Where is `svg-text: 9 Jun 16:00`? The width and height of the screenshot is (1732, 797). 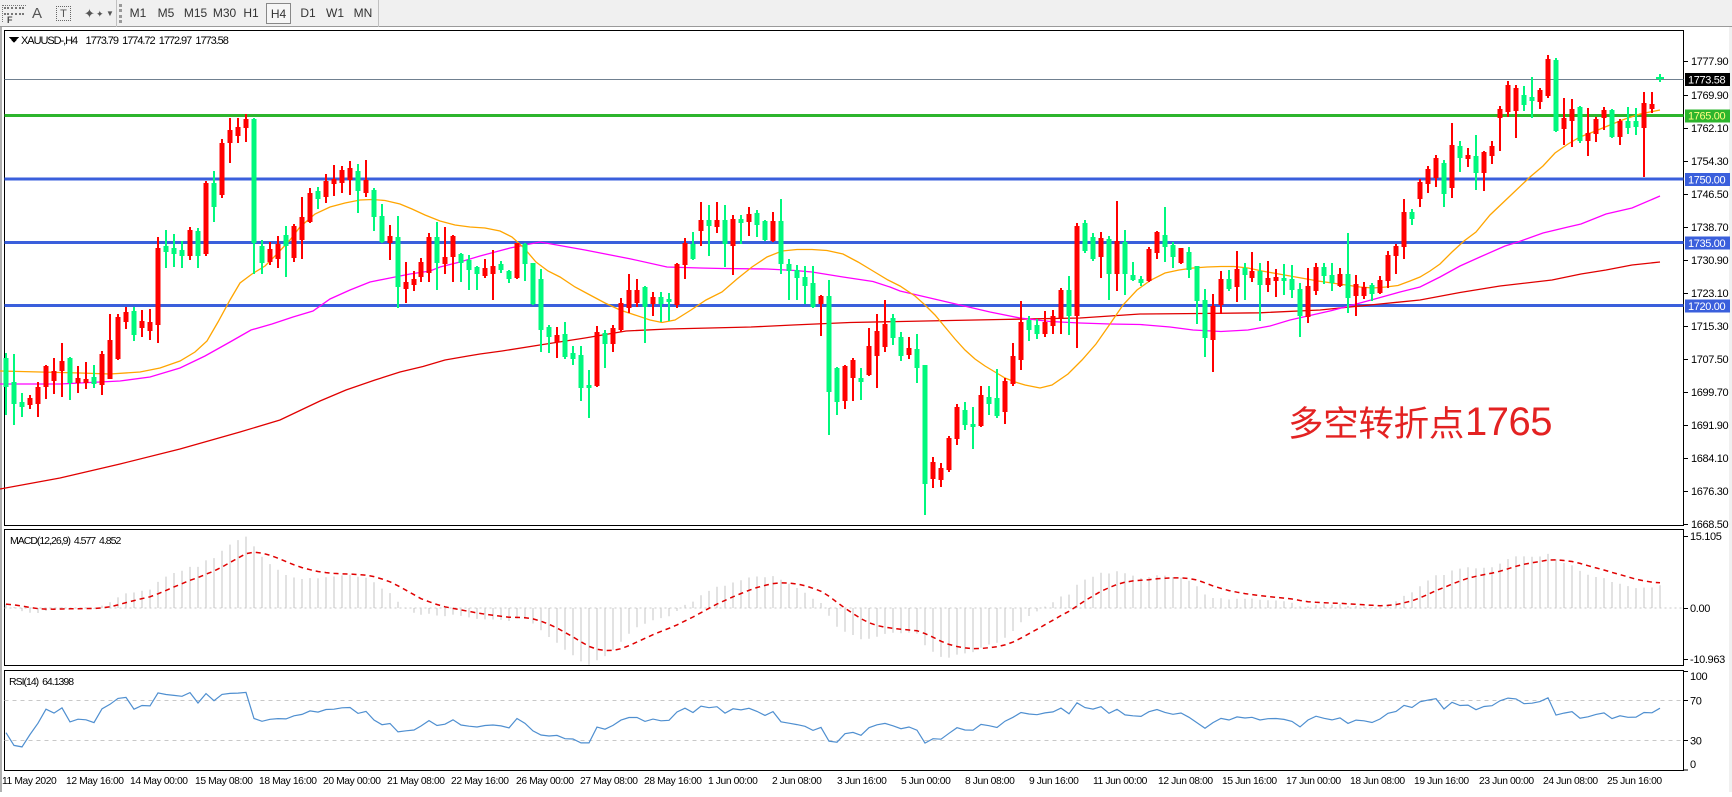 svg-text: 9 Jun 16:00 is located at coordinates (1054, 781).